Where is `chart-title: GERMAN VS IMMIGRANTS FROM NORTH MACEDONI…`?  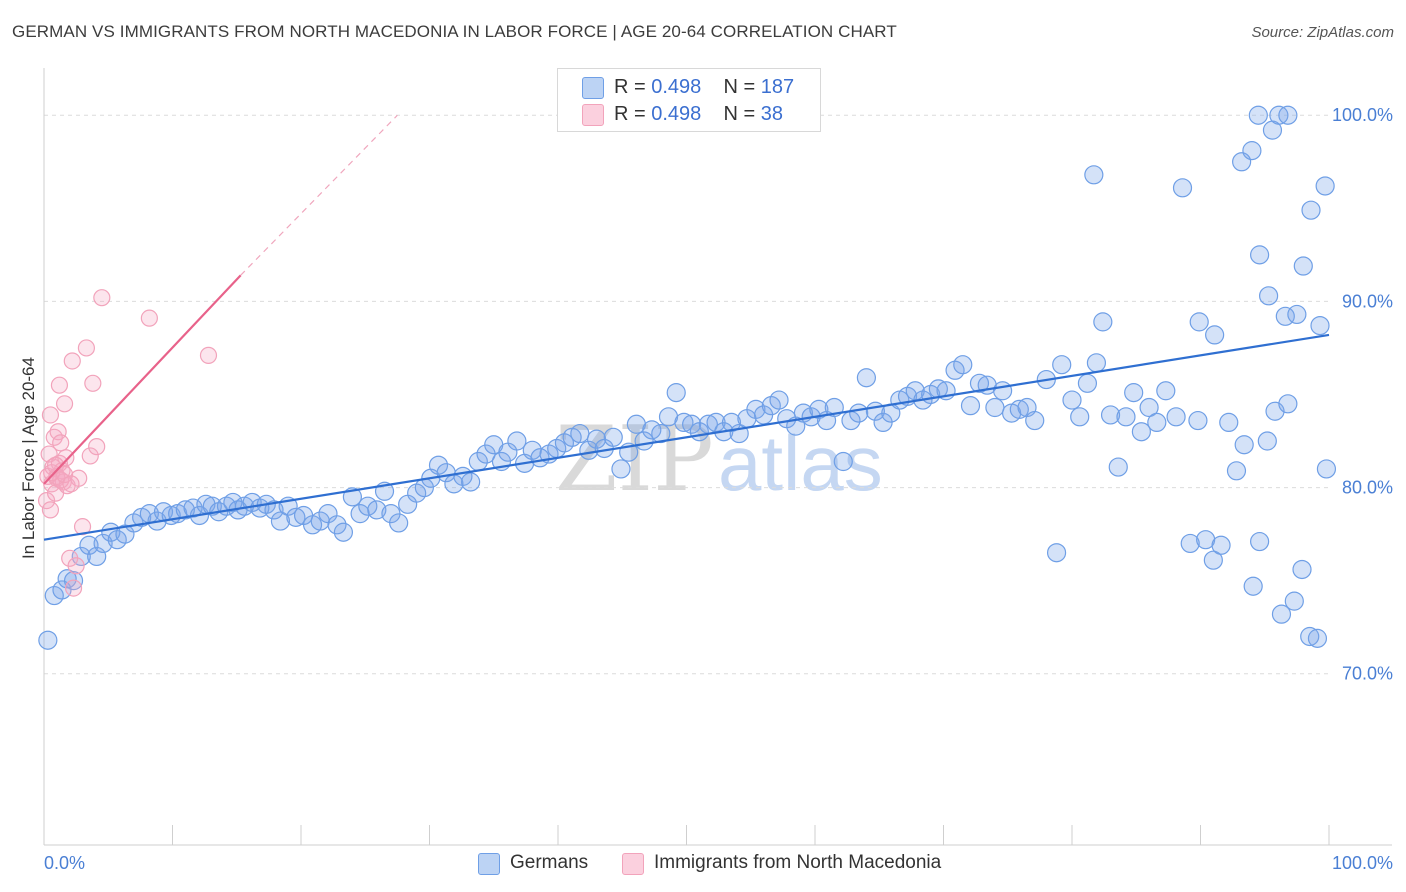
chart-title: GERMAN VS IMMIGRANTS FROM NORTH MACEDONI… is located at coordinates (454, 31).